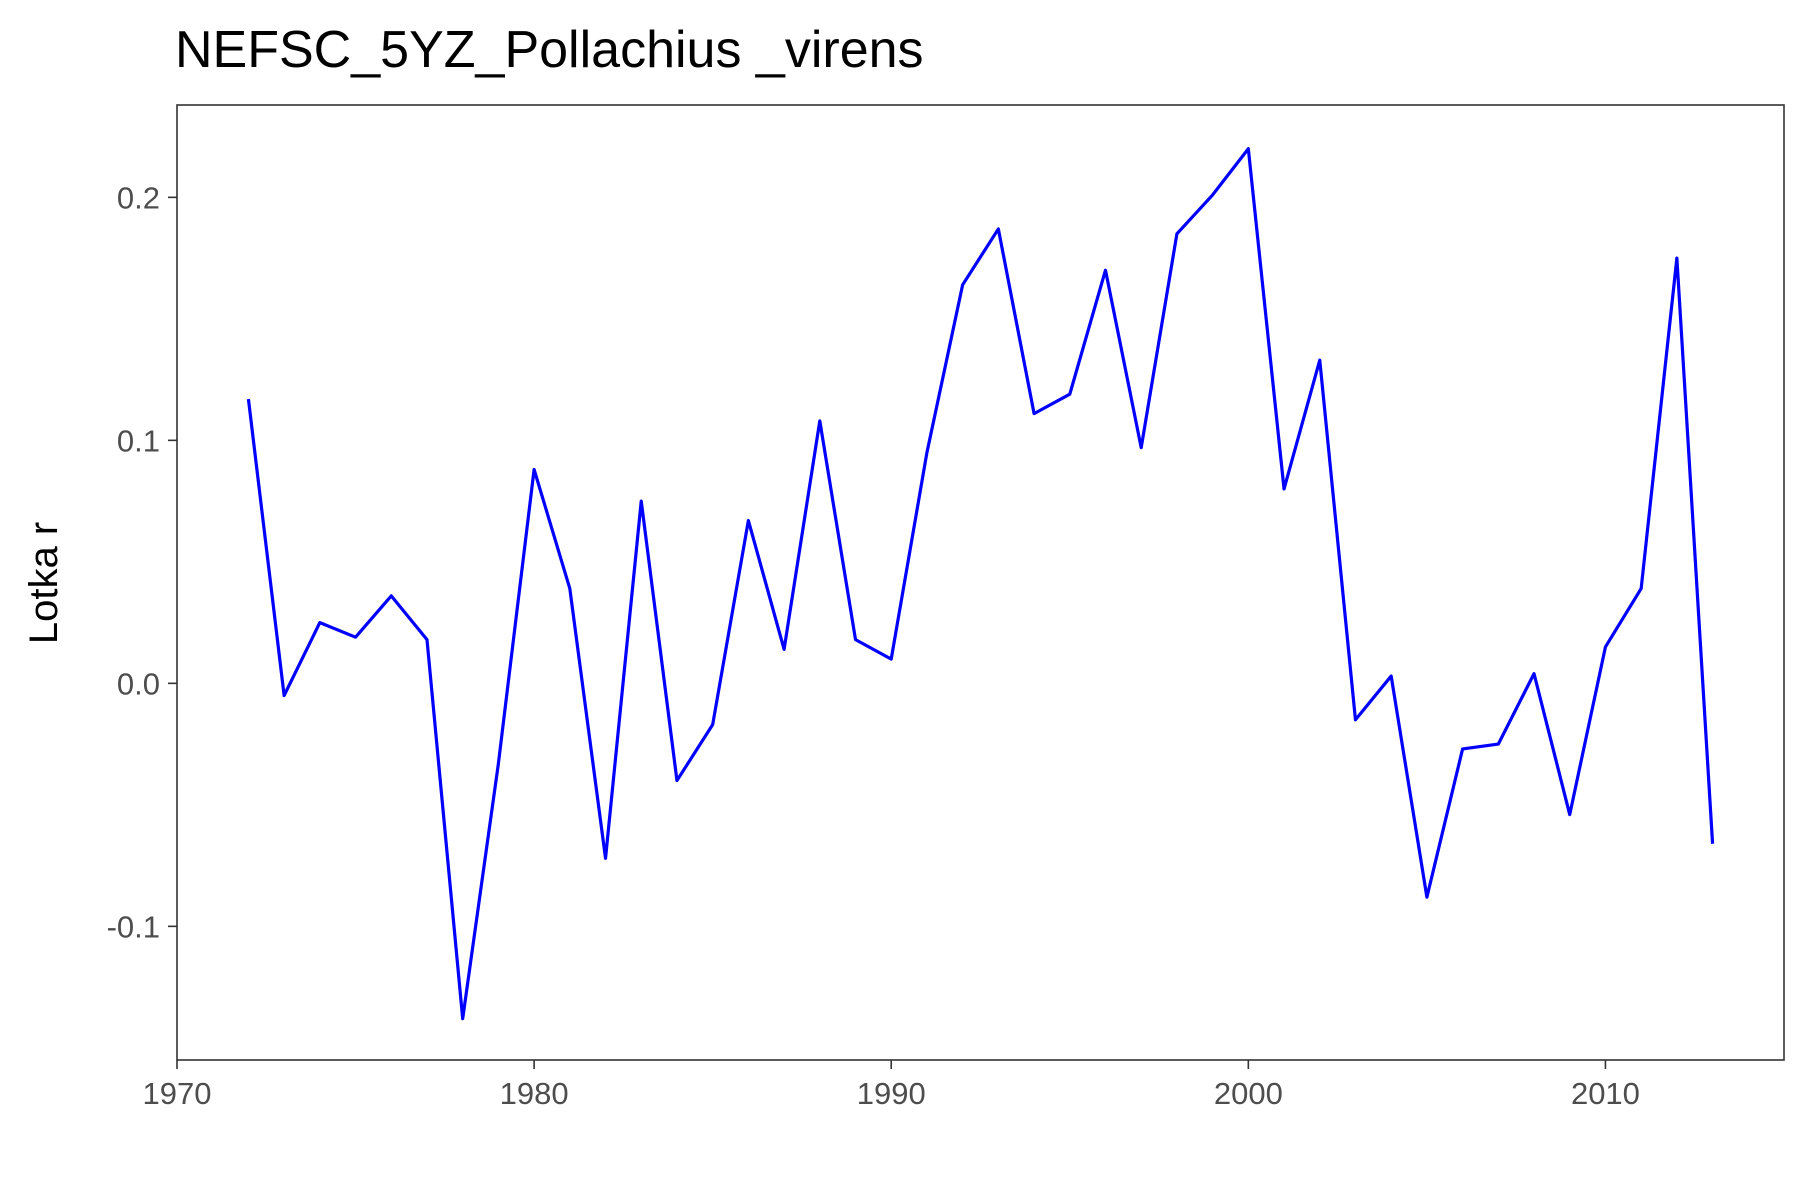 Image resolution: width=1800 pixels, height=1200 pixels. I want to click on x-tick-label: 2000, so click(1248, 1093).